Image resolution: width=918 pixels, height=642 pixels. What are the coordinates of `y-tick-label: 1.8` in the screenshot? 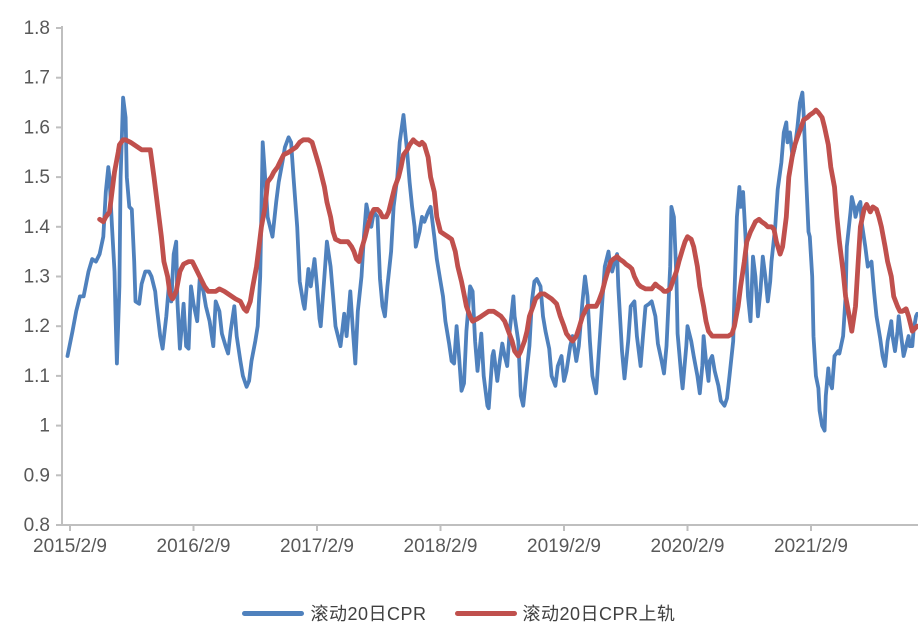 It's located at (37, 28).